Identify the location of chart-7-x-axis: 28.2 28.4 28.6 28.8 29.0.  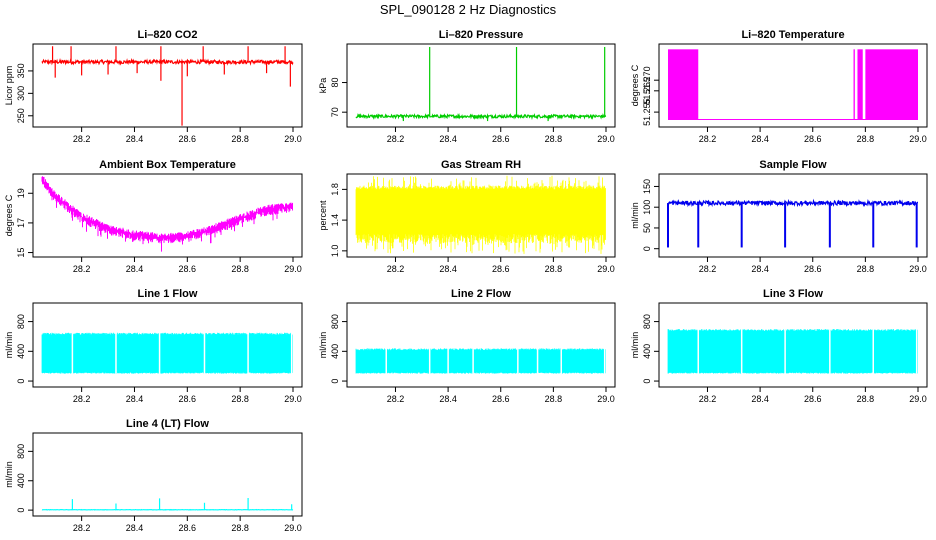
(187, 395).